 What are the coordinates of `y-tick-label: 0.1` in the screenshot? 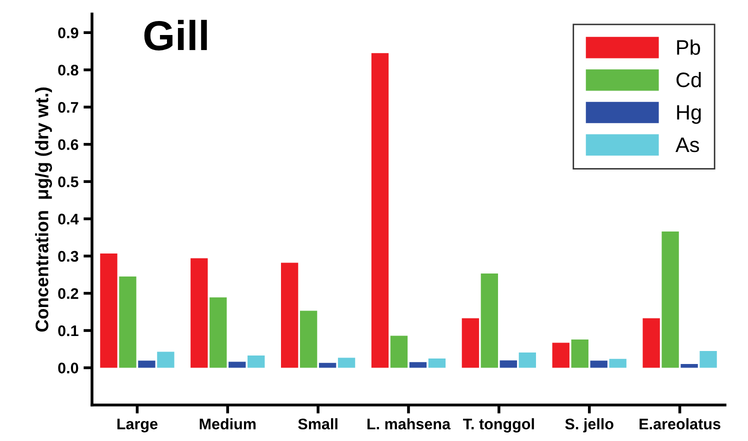 It's located at (68, 330).